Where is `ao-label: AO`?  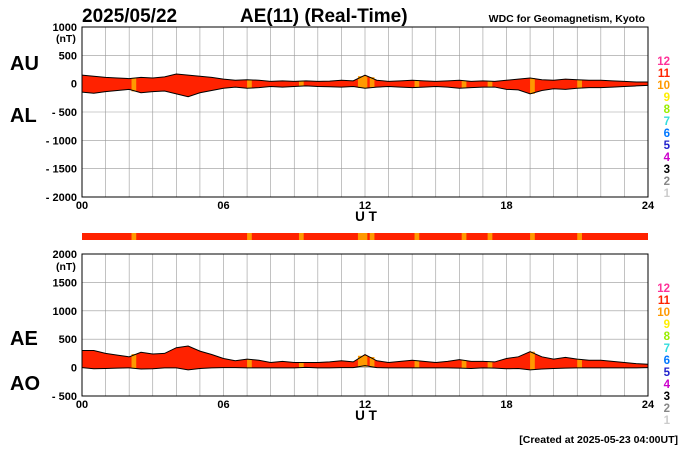
ao-label: AO is located at coordinates (25, 384).